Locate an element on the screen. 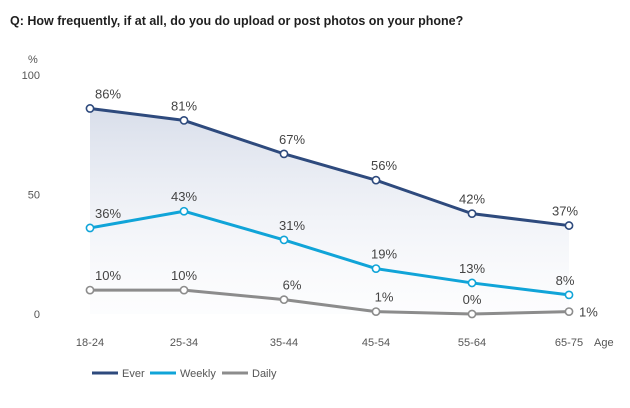 The width and height of the screenshot is (630, 408). weekly-data-label: 8% is located at coordinates (565, 280).